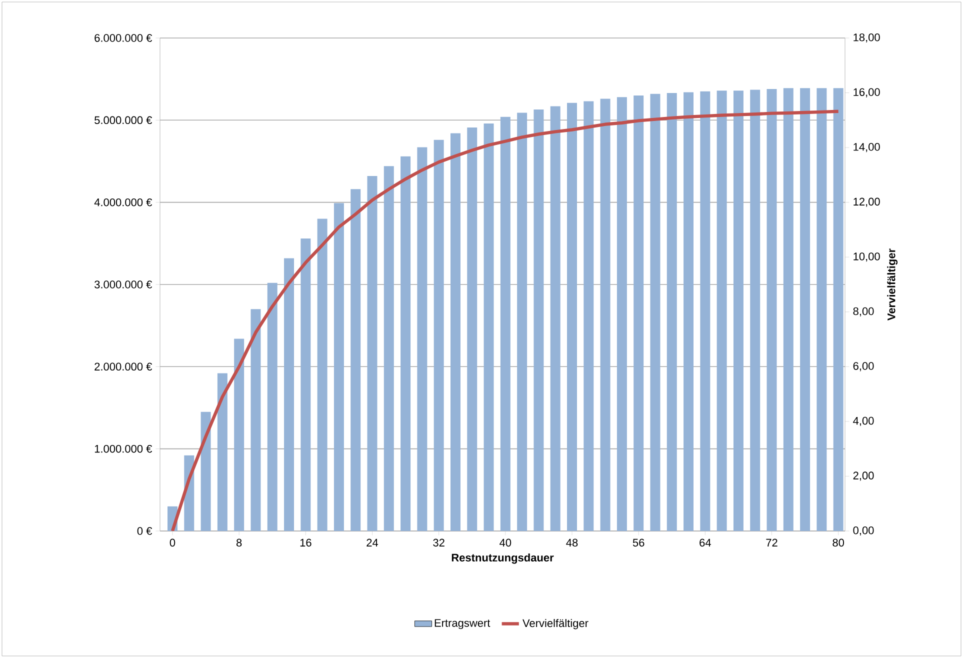 This screenshot has width=963, height=658. What do you see at coordinates (867, 38) in the screenshot?
I see `y2-tick-label: 18,00` at bounding box center [867, 38].